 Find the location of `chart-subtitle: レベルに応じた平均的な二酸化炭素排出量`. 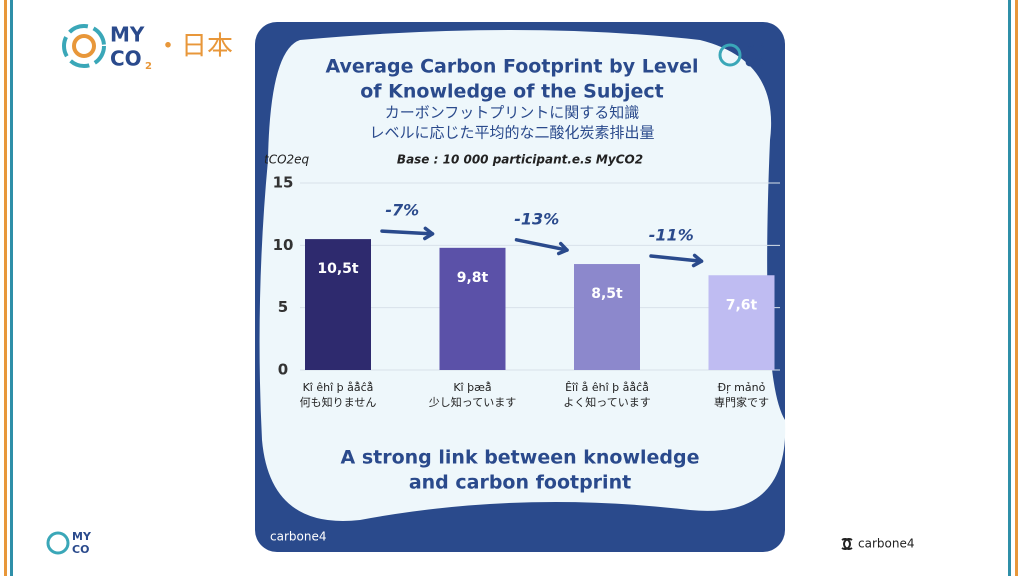

chart-subtitle: レベルに応じた平均的な二酸化炭素排出量 is located at coordinates (511, 133).